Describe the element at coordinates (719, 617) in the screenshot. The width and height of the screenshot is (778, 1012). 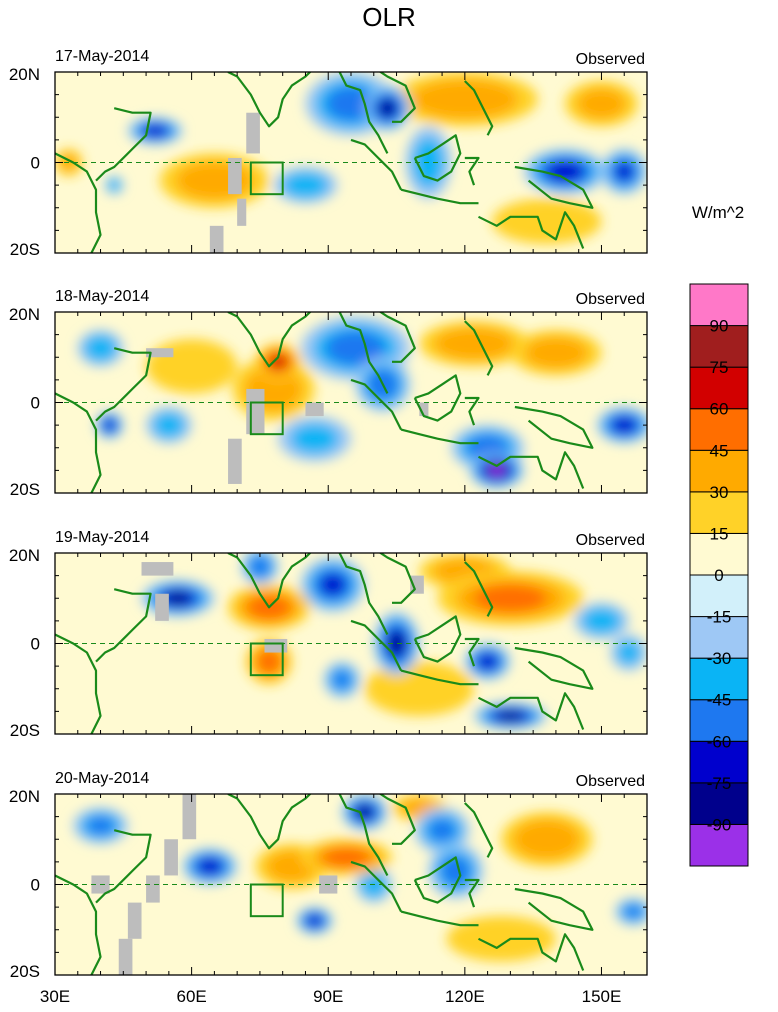
I see `colorbar-label: -15` at that location.